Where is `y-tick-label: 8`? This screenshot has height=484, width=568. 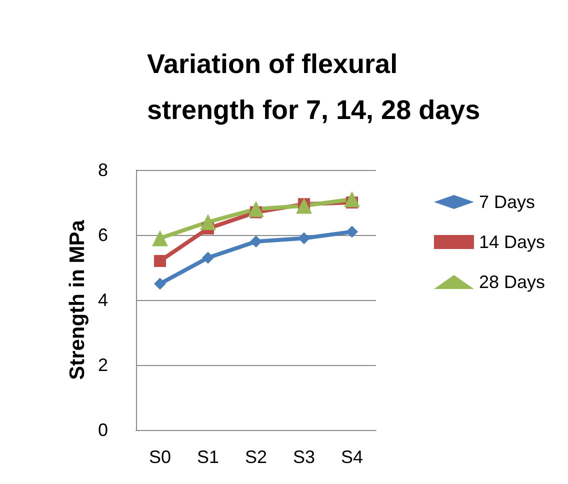 y-tick-label: 8 is located at coordinates (103, 170).